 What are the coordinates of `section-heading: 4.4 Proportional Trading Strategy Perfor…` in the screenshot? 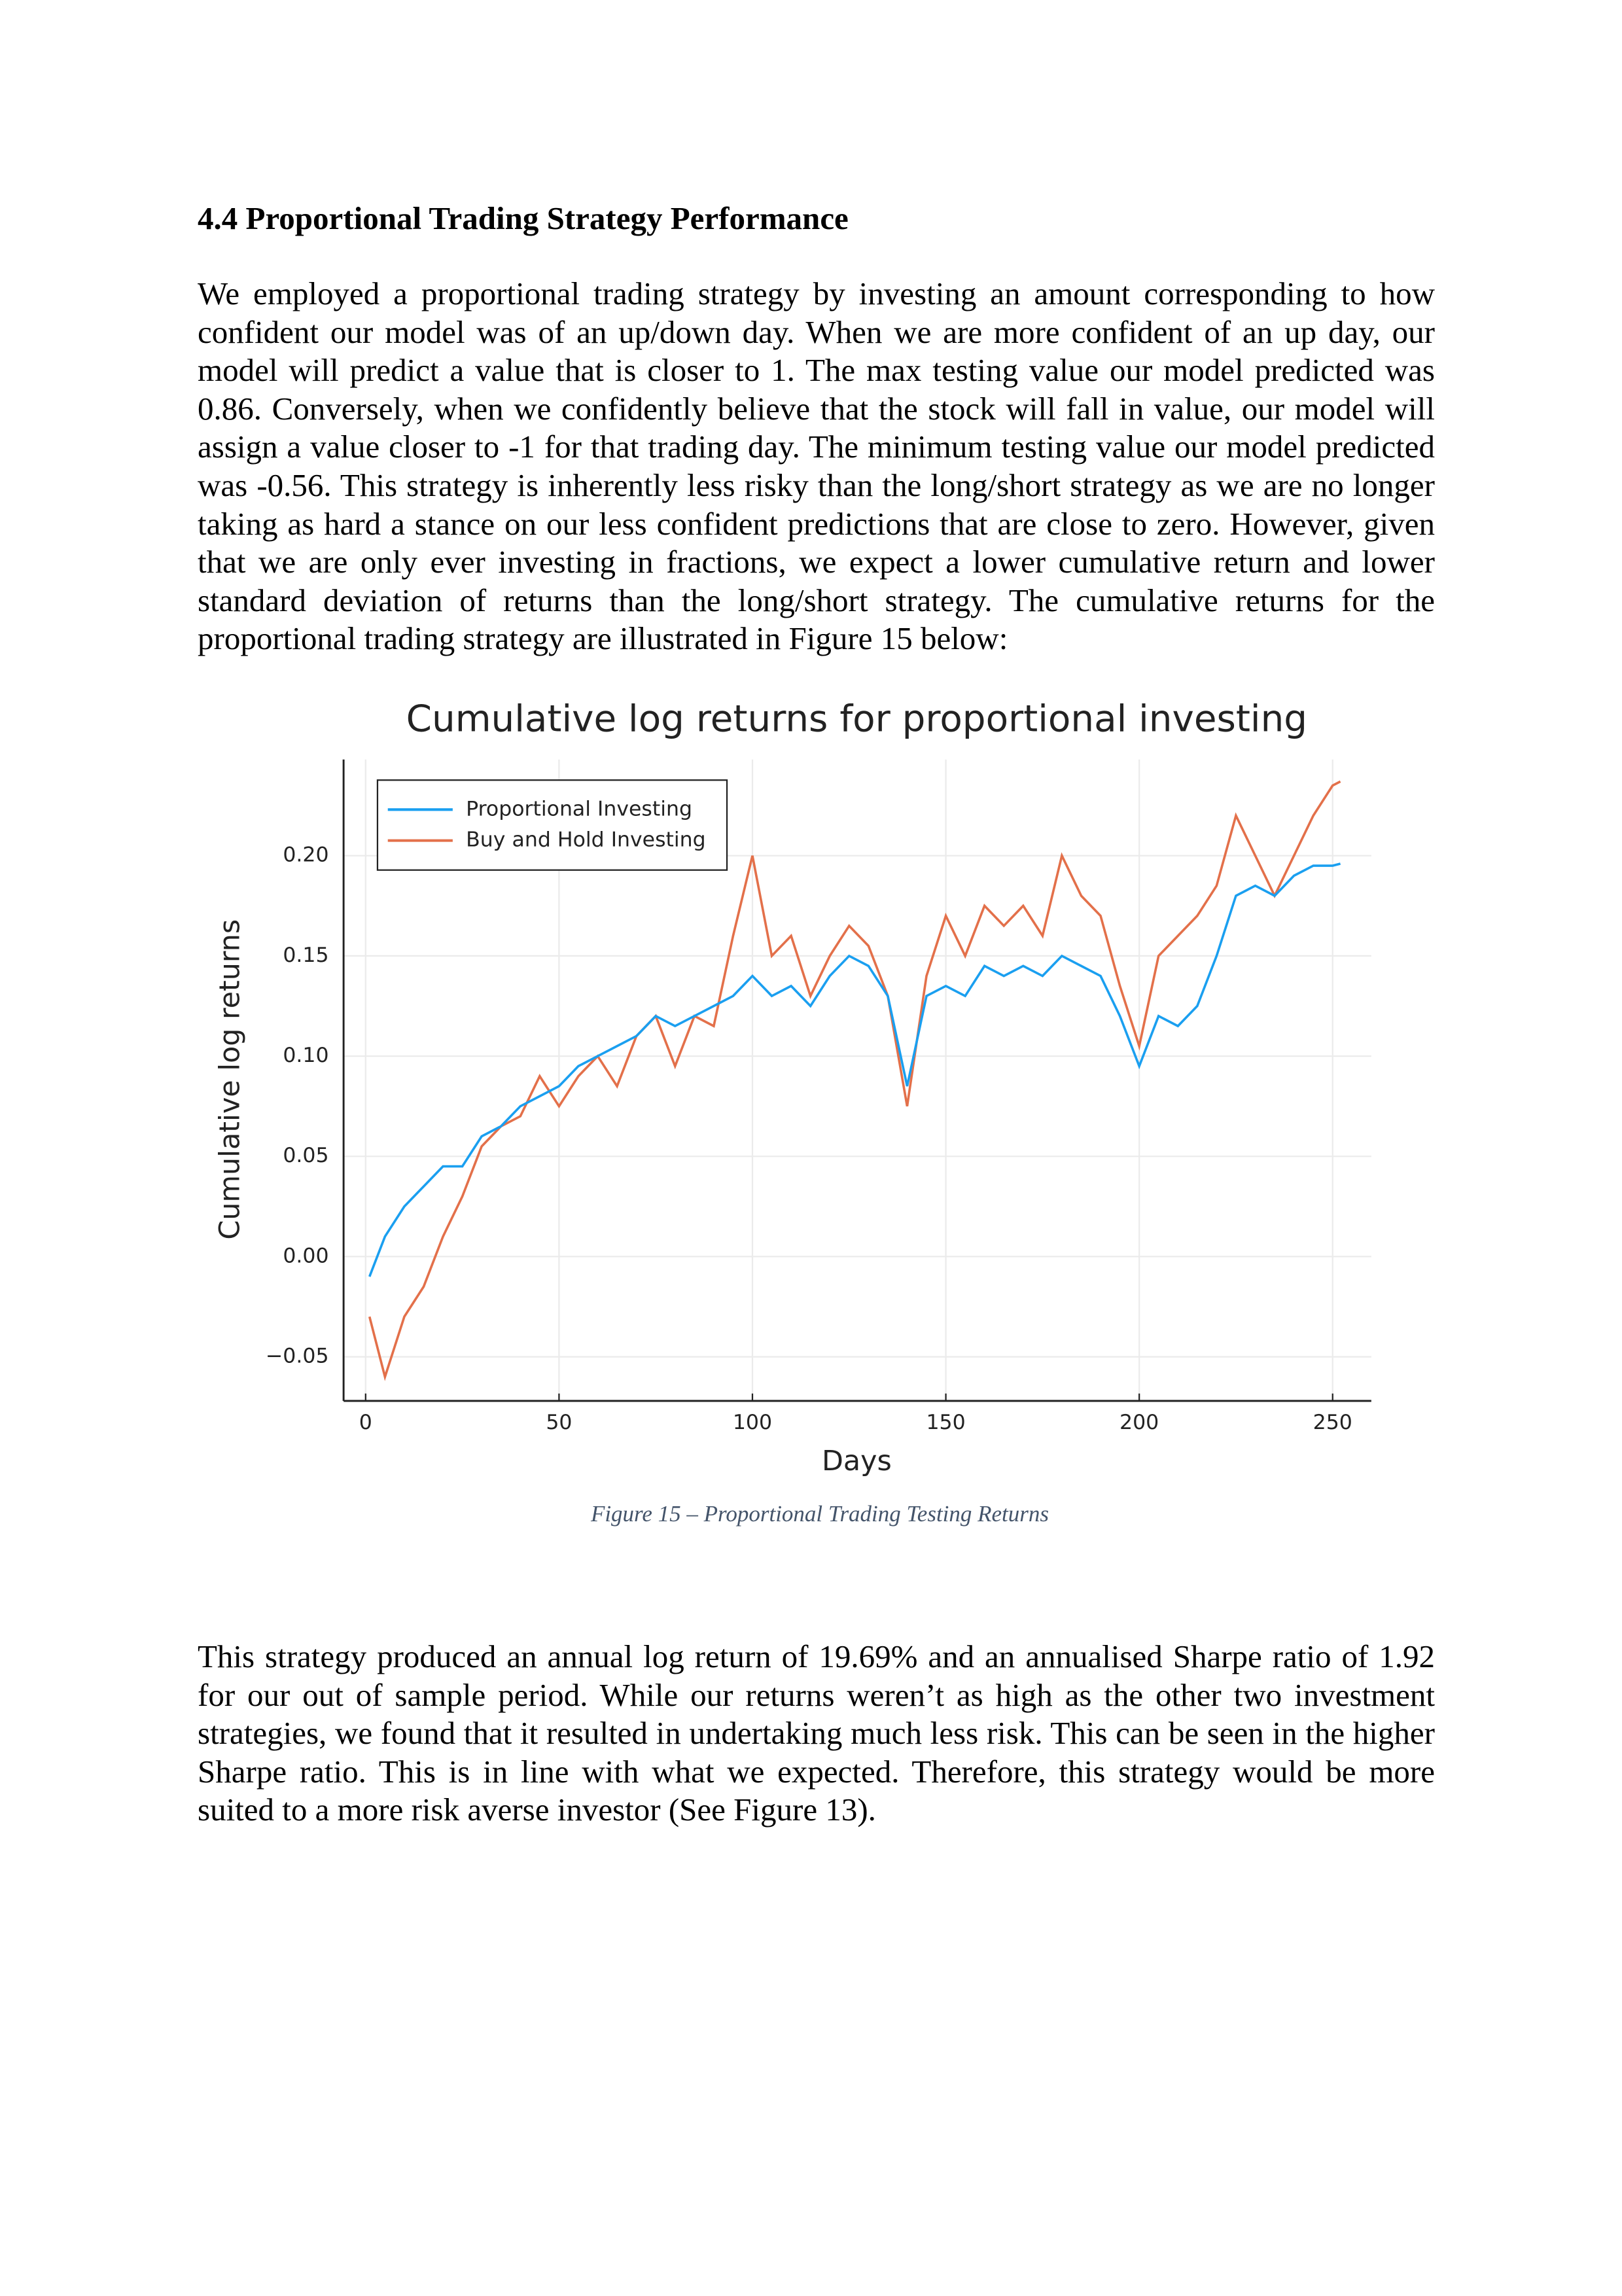 It's located at (523, 218).